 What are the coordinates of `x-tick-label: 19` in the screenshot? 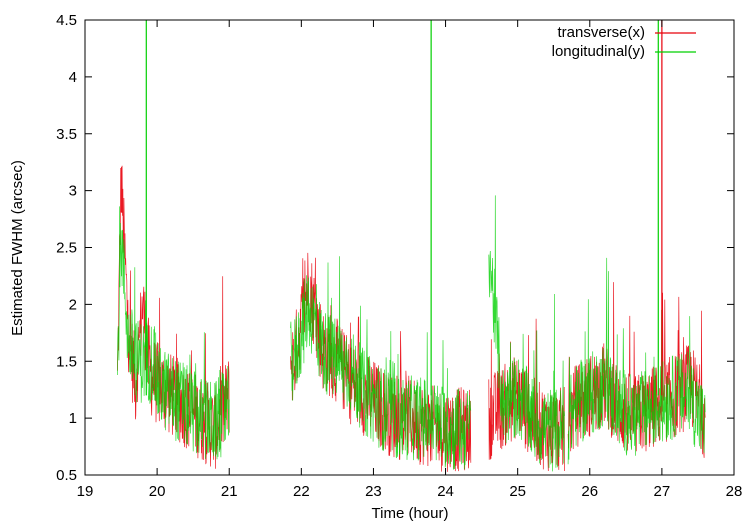 It's located at (85, 491).